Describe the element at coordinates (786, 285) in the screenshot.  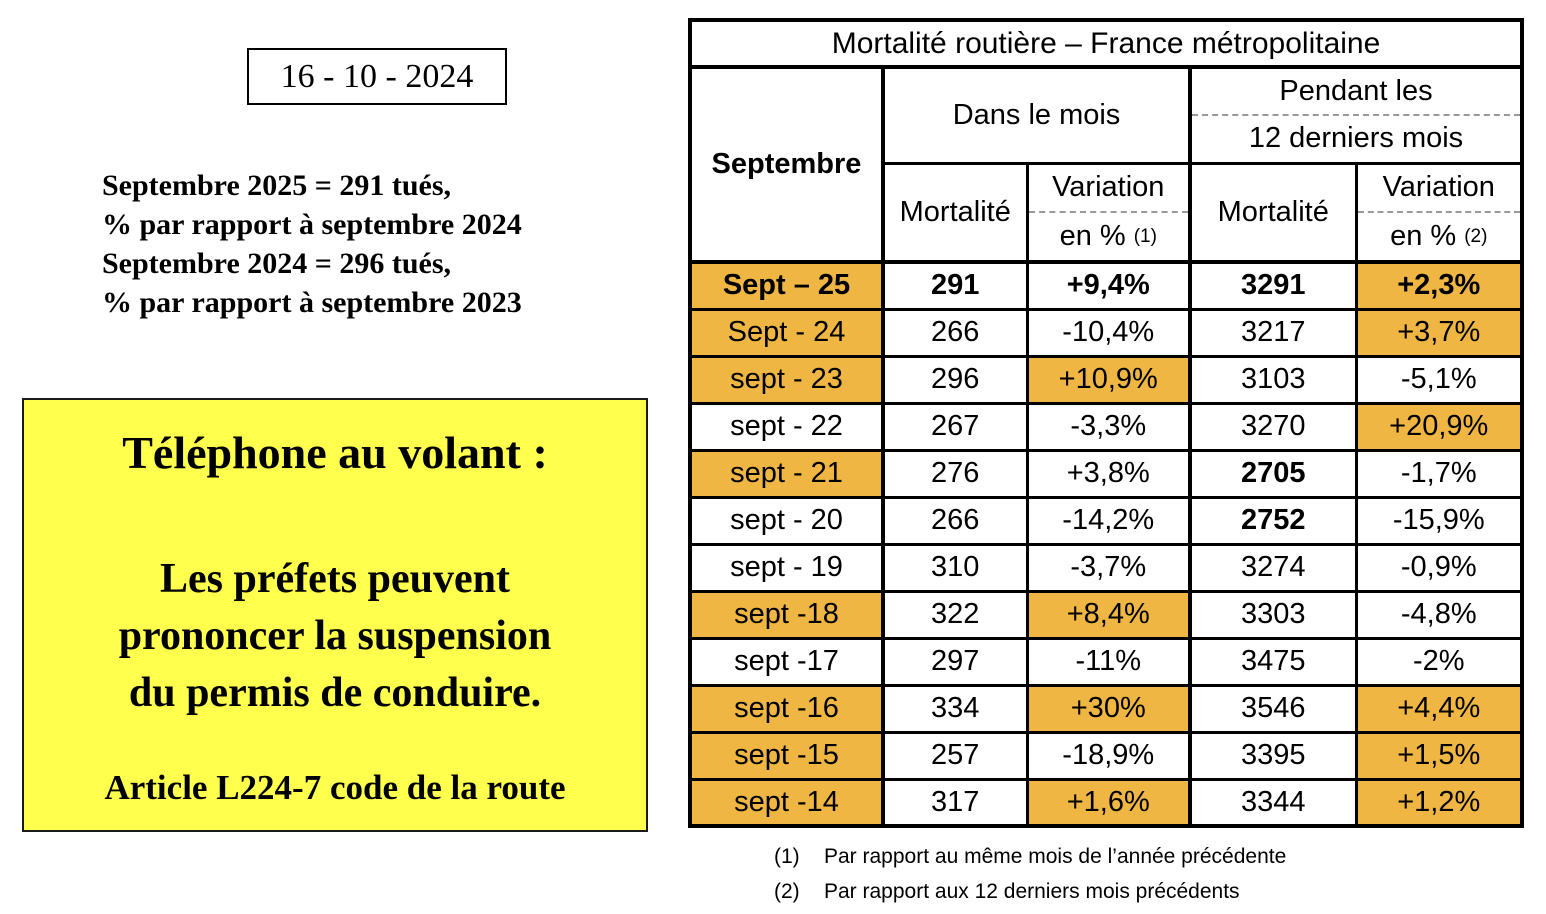
I see `cell-month: Sept – 25` at that location.